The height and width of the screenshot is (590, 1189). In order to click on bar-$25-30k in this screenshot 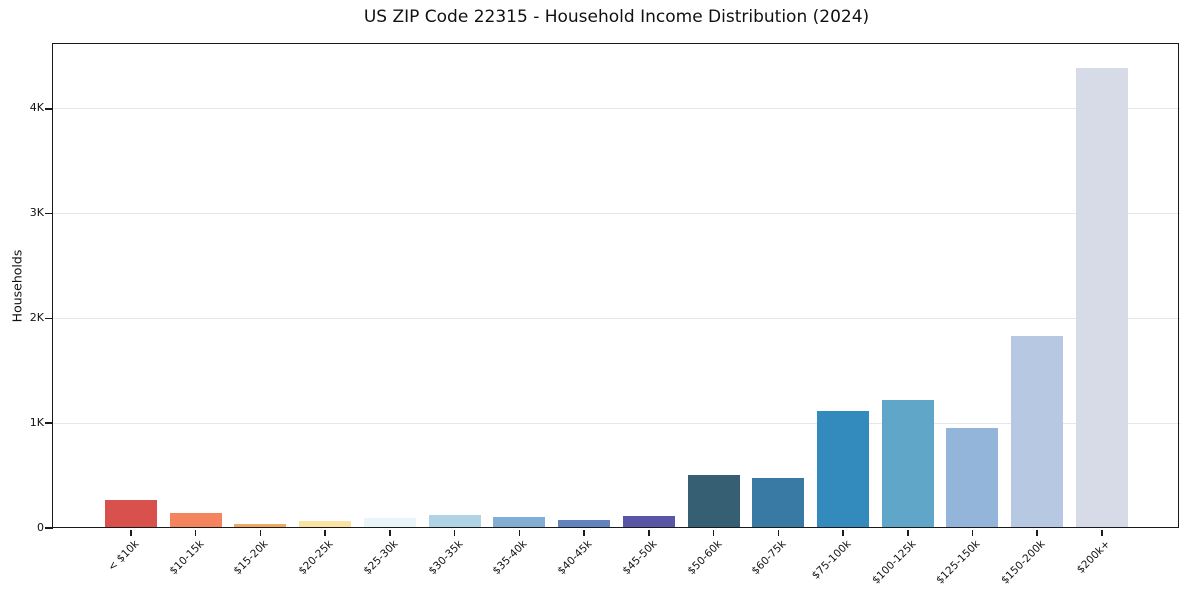, I will do `click(389, 522)`.